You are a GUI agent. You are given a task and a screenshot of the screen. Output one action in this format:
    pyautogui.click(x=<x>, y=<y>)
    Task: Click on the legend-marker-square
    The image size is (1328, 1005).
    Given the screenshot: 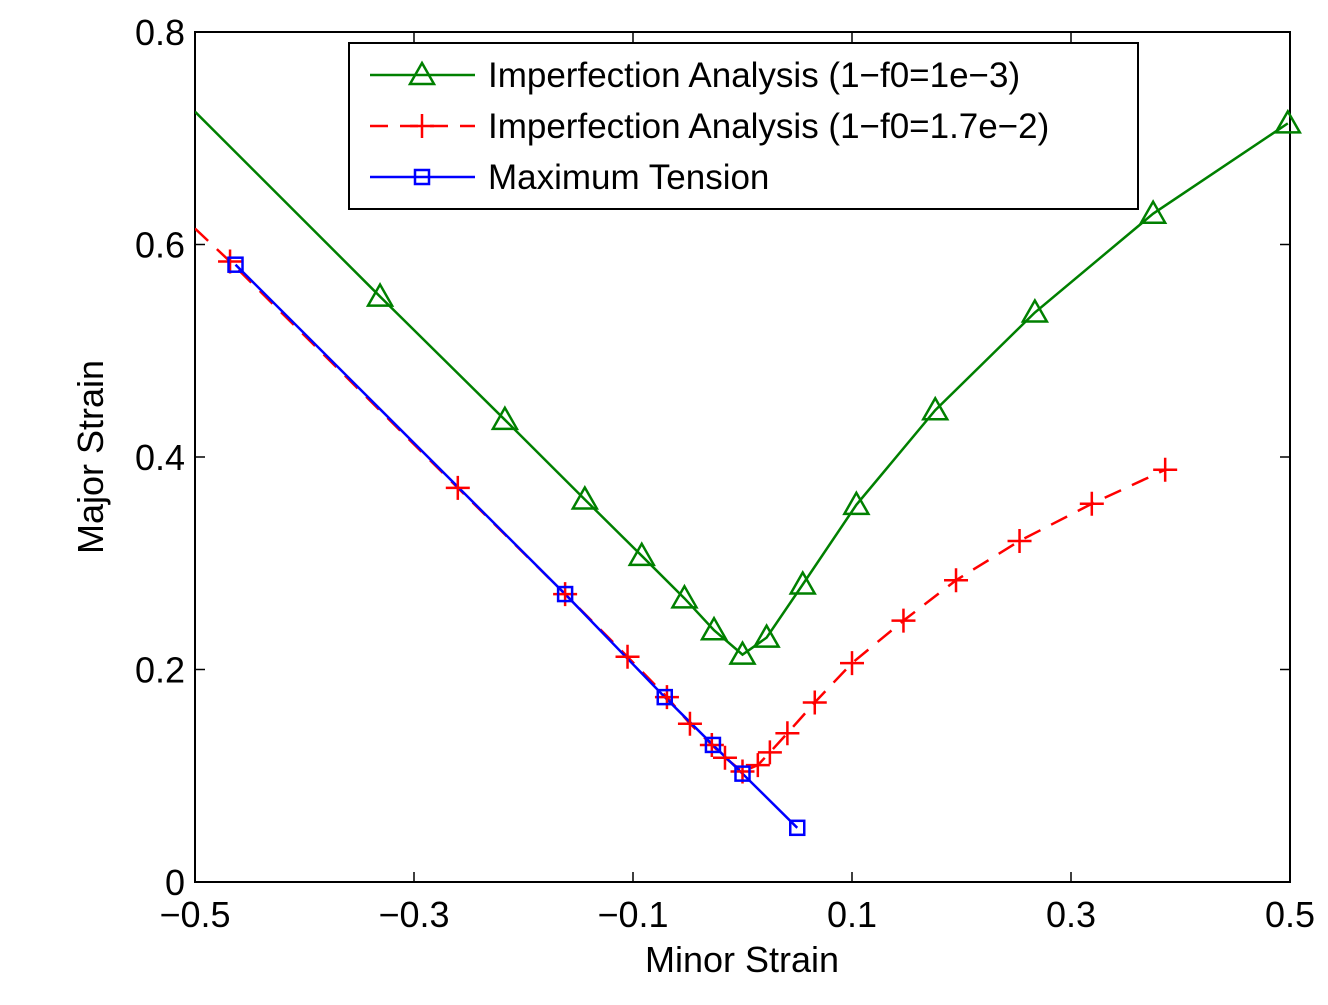 What is the action you would take?
    pyautogui.click(x=422, y=177)
    